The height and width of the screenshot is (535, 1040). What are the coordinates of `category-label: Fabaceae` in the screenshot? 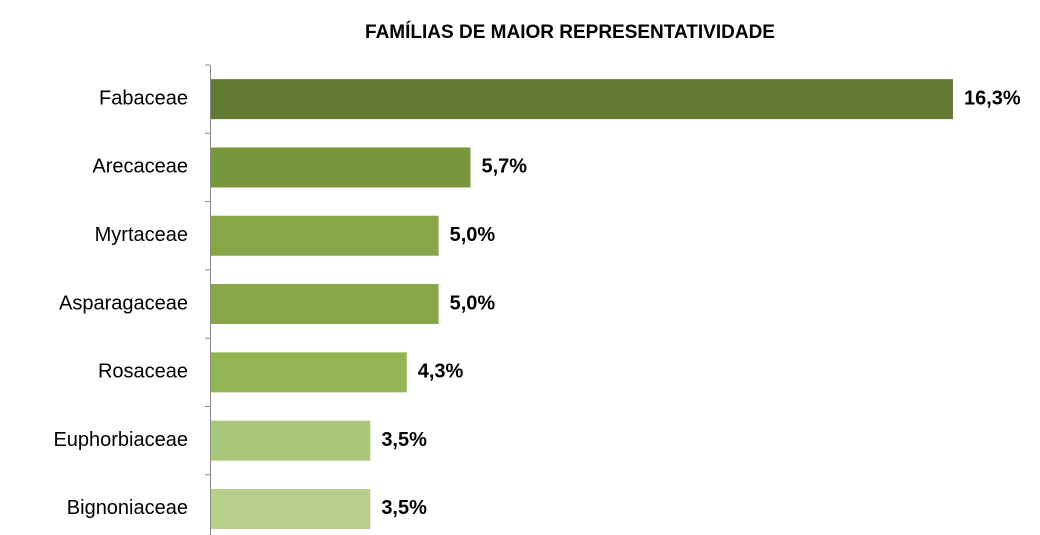 It's located at (143, 98).